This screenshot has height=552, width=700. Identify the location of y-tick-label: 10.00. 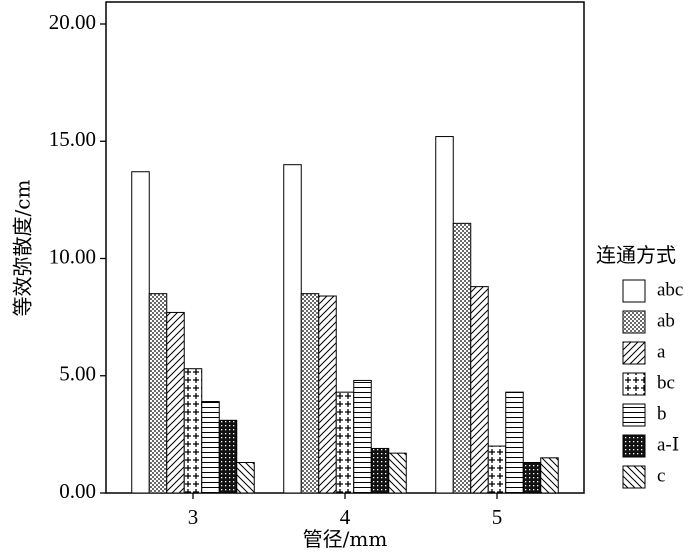
(72, 256).